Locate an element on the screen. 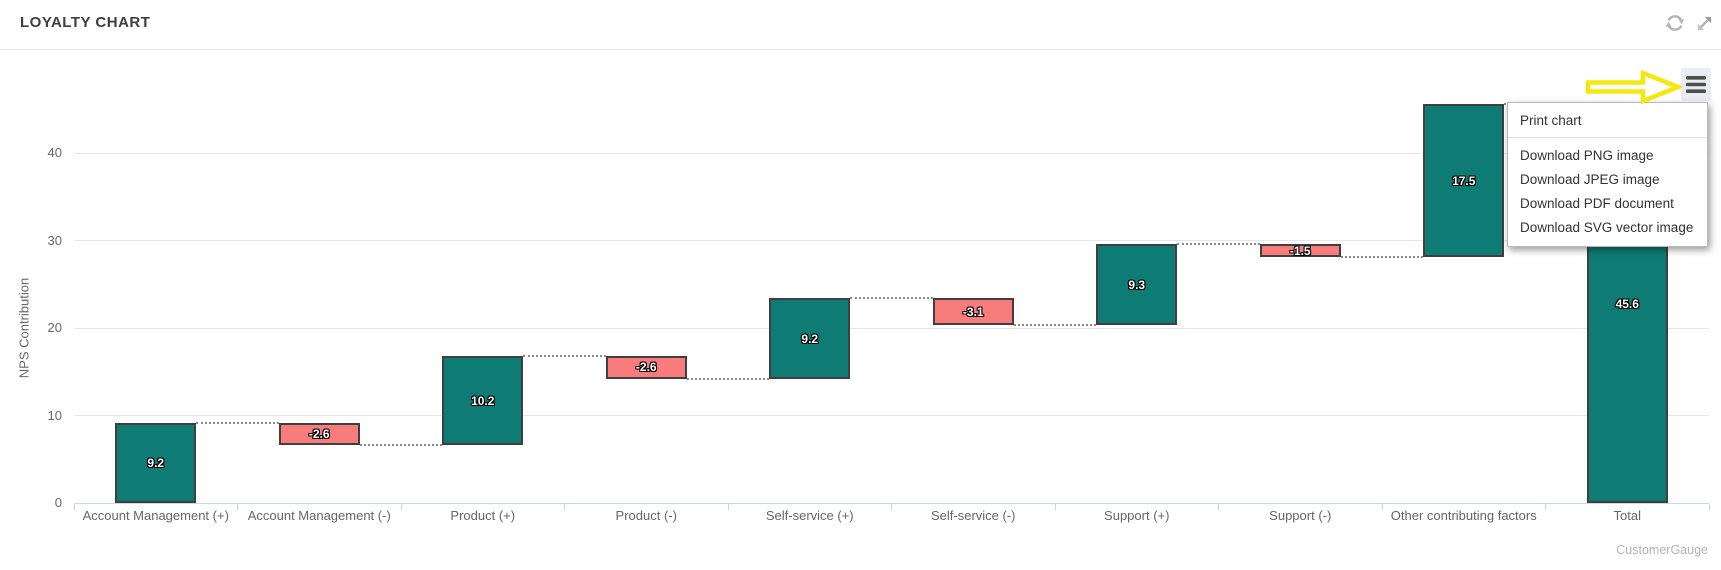  bar-value-label: 45.6 is located at coordinates (1627, 303).